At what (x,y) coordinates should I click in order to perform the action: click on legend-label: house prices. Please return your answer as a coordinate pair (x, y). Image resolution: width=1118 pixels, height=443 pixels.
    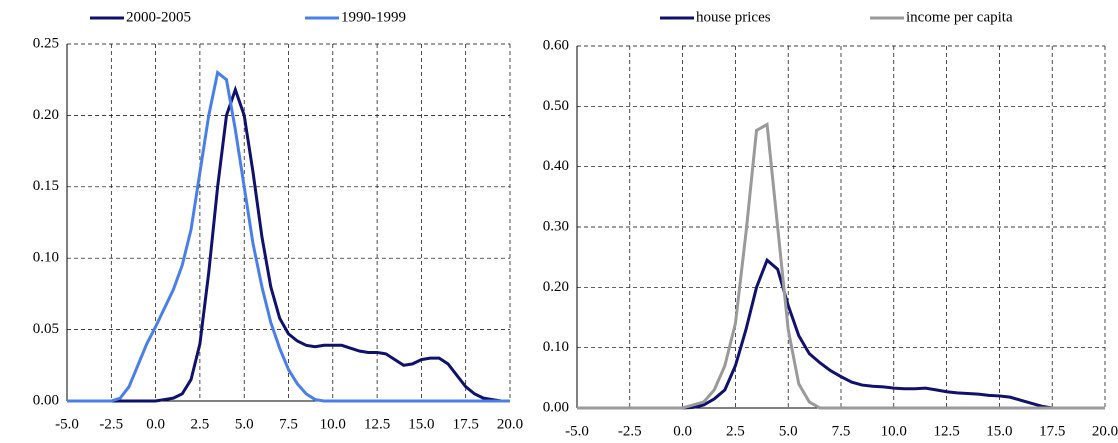
    Looking at the image, I should click on (733, 17).